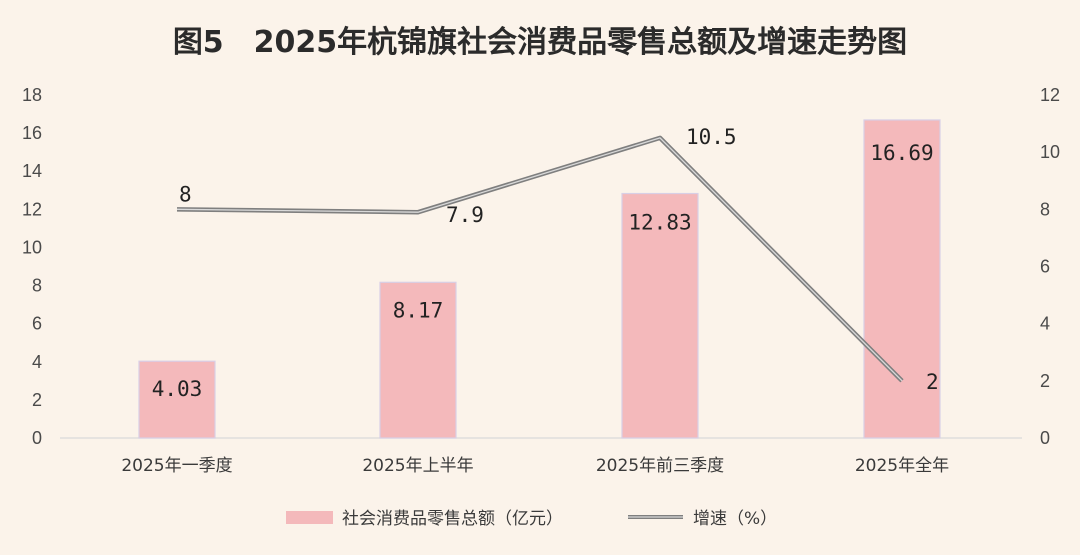 Image resolution: width=1080 pixels, height=555 pixels. Describe the element at coordinates (1050, 95) in the screenshot. I see `right-axis-tick-label: 12` at that location.